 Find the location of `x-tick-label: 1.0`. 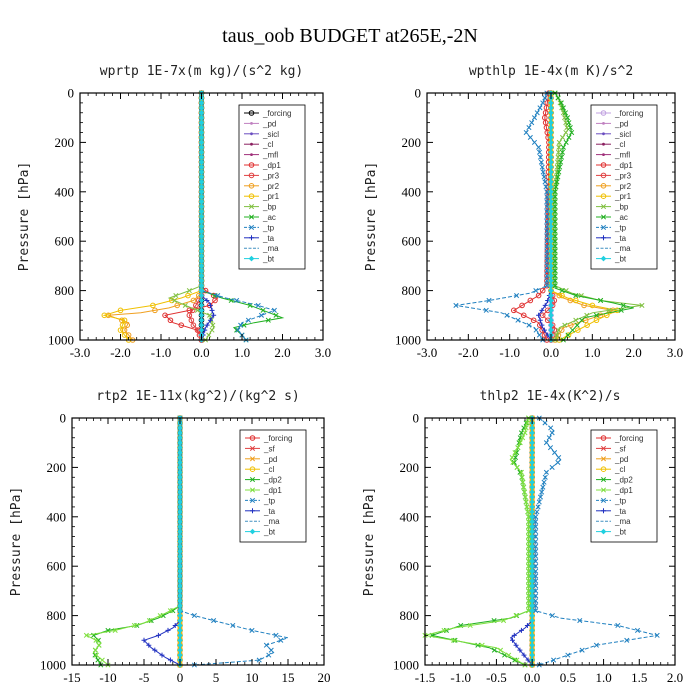

x-tick-label: 1.0 is located at coordinates (592, 352).